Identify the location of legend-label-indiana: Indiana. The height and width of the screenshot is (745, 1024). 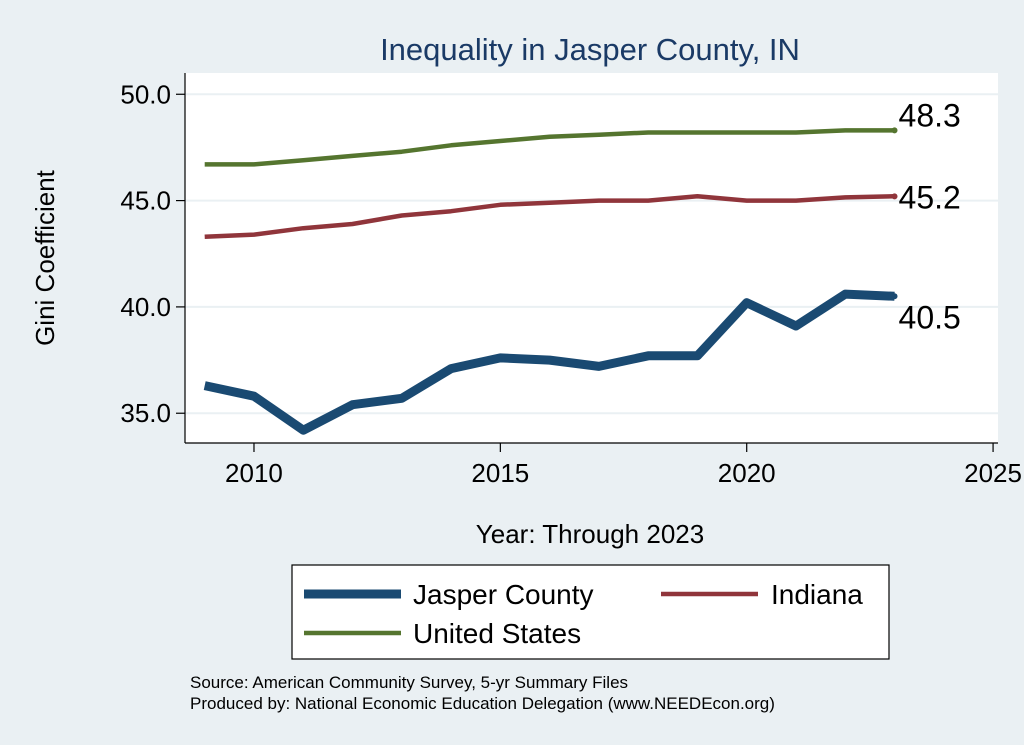
(817, 594).